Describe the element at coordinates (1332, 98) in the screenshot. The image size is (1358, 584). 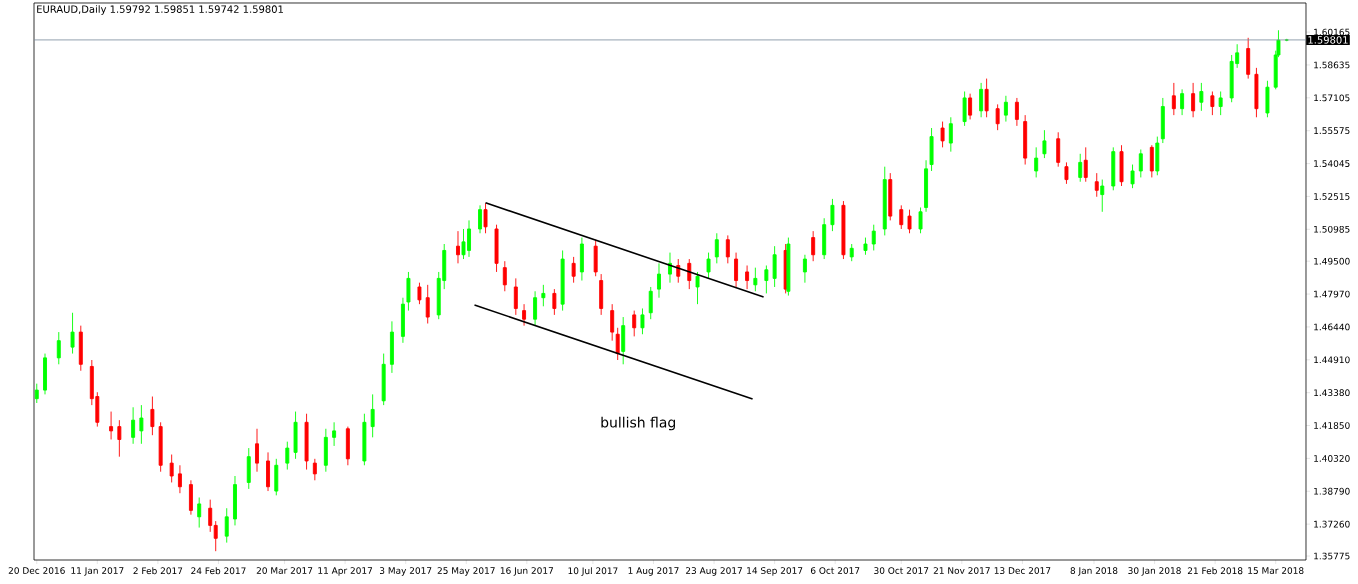
I see `y-tick-label: 1.57105` at that location.